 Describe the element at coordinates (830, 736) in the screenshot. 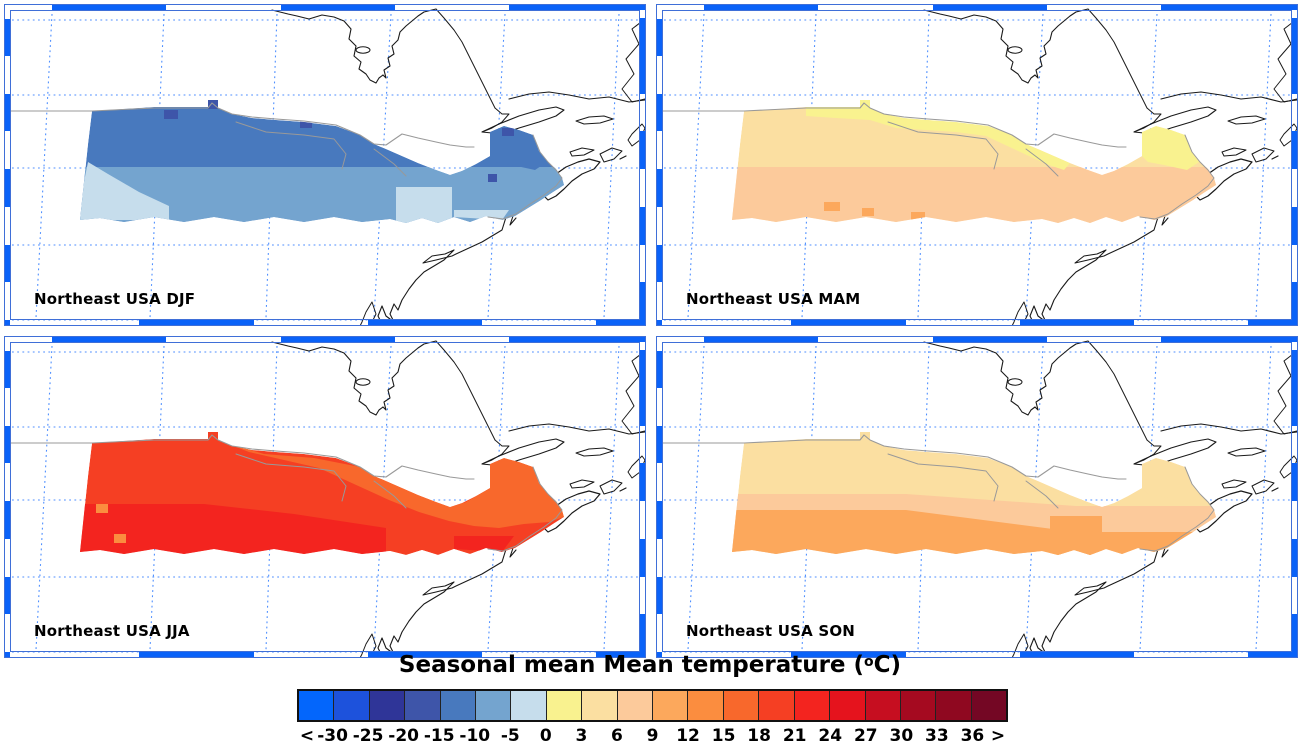

I see `colorbar-tick-label: 24` at that location.